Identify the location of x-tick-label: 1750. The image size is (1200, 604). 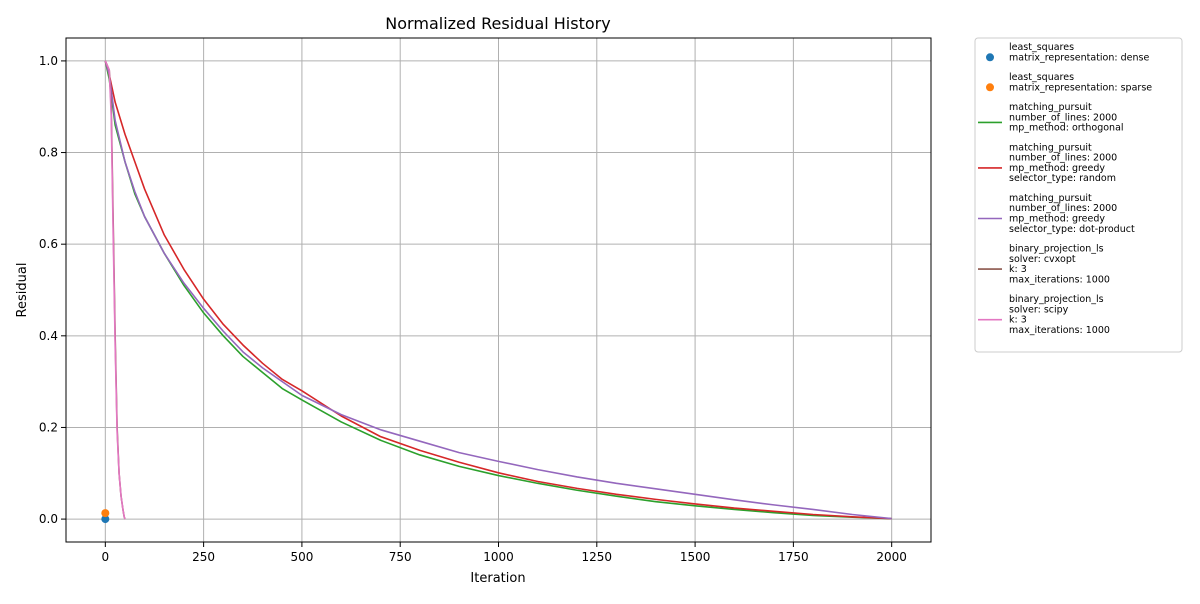
(793, 557).